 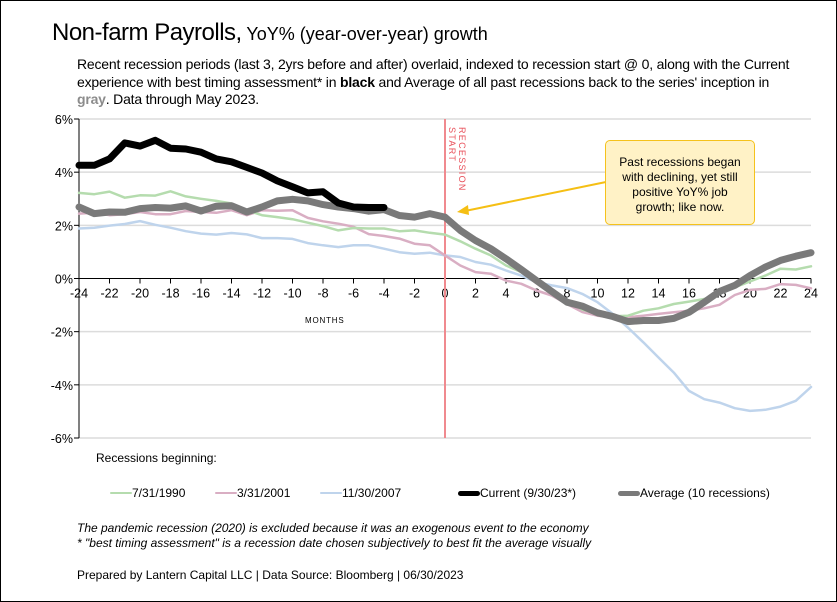 I want to click on legend-item-current: Current (9/30/23*), so click(x=517, y=493).